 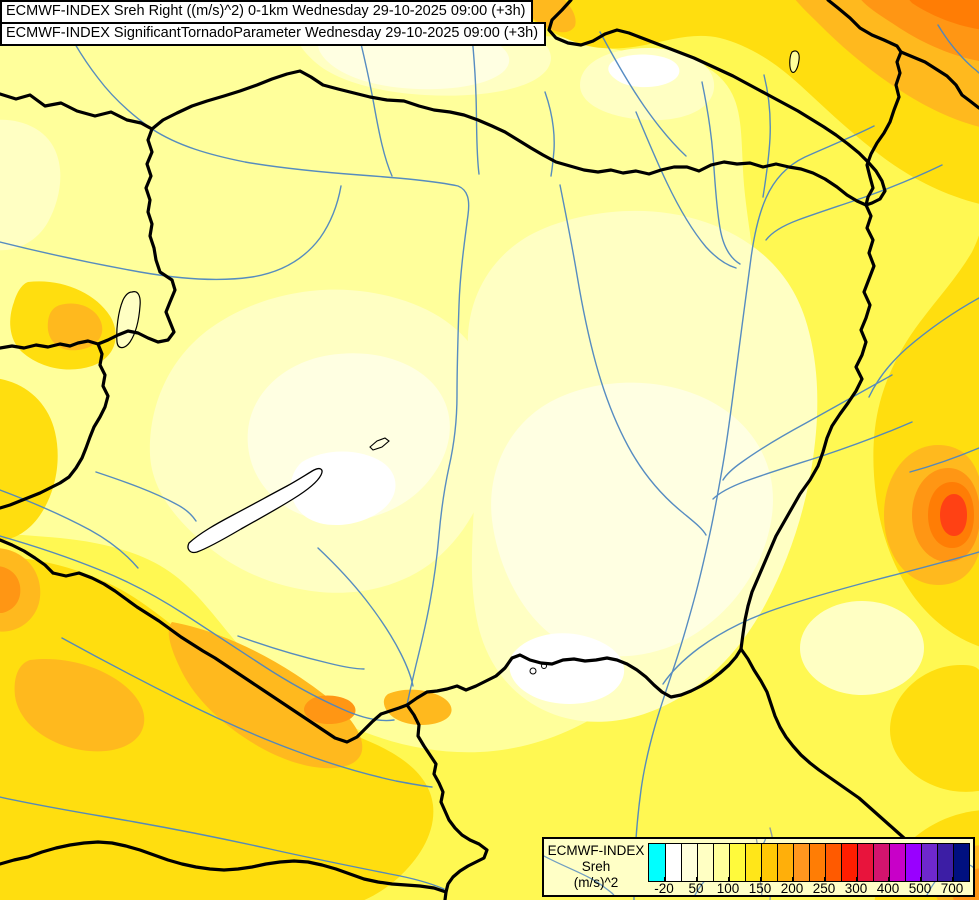 I want to click on river-ipoly, so click(x=549, y=134).